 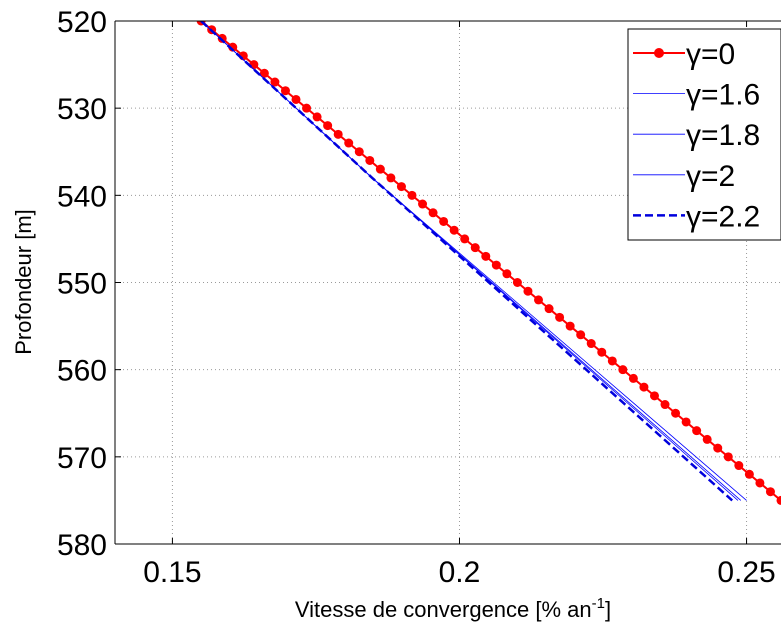 I want to click on y-tick-label: 530, so click(x=82, y=109).